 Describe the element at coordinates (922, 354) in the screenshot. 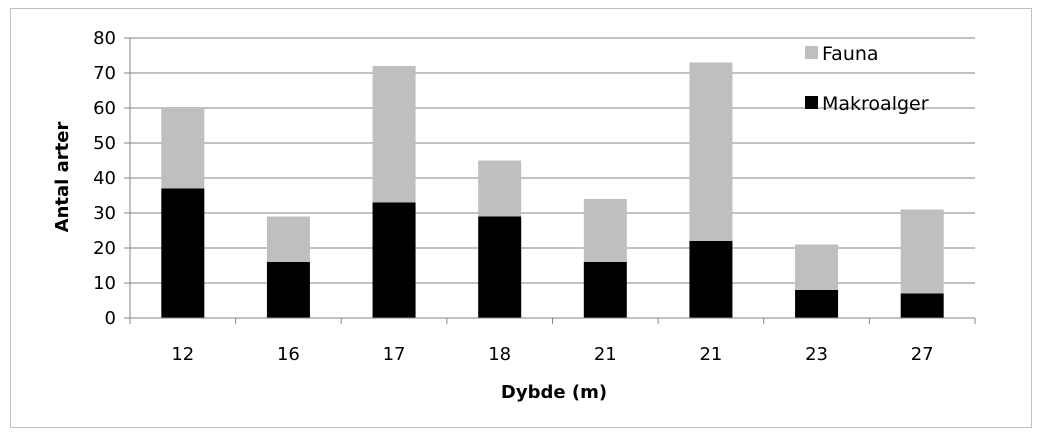

I see `x-tick-label: 27` at that location.